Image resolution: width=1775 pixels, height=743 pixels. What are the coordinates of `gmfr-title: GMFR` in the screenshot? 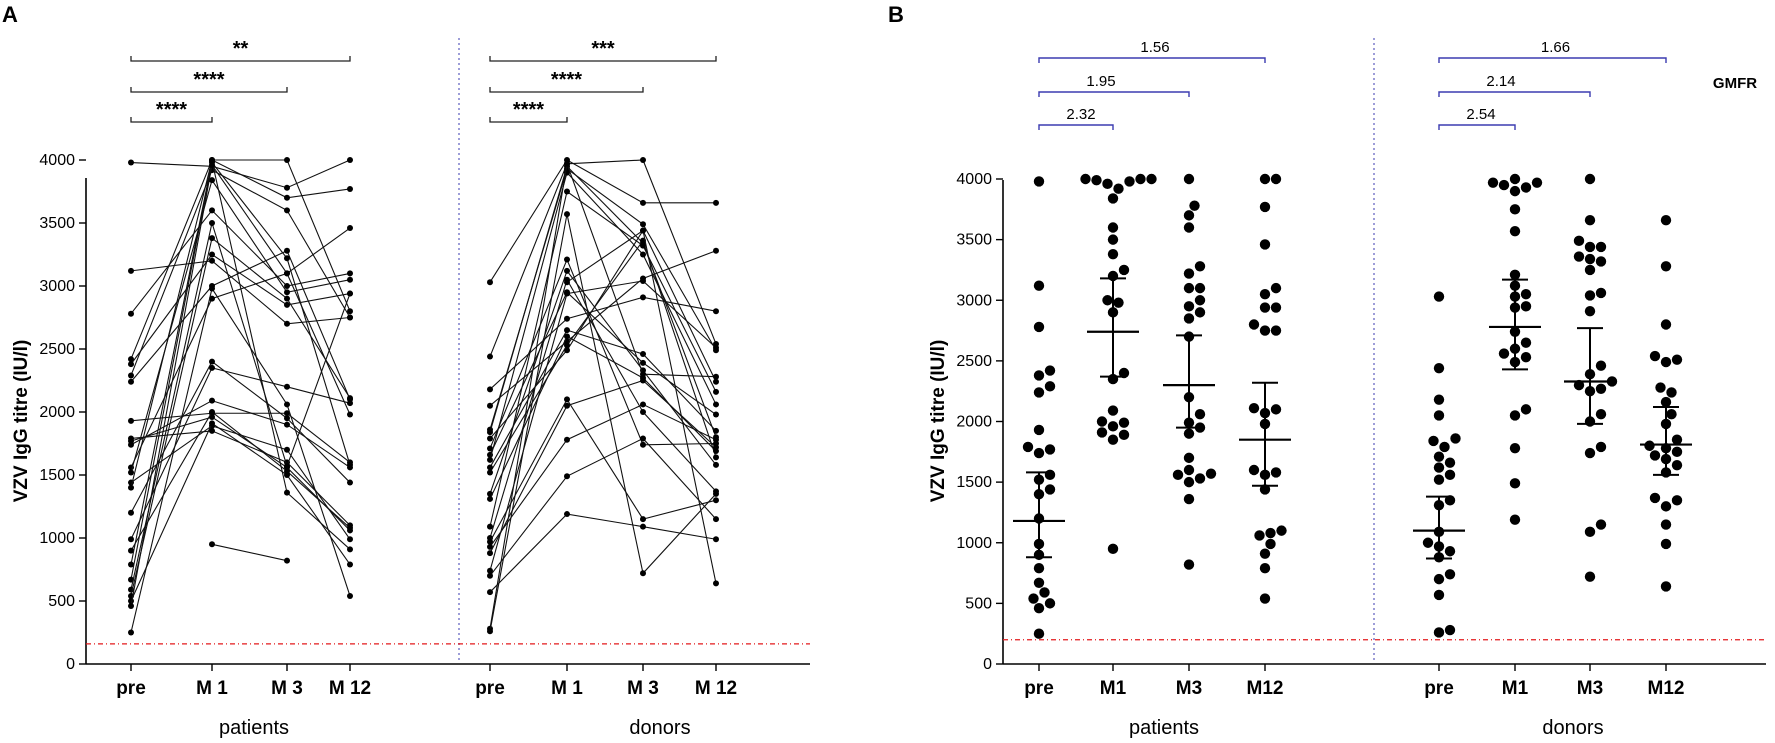 It's located at (1735, 83).